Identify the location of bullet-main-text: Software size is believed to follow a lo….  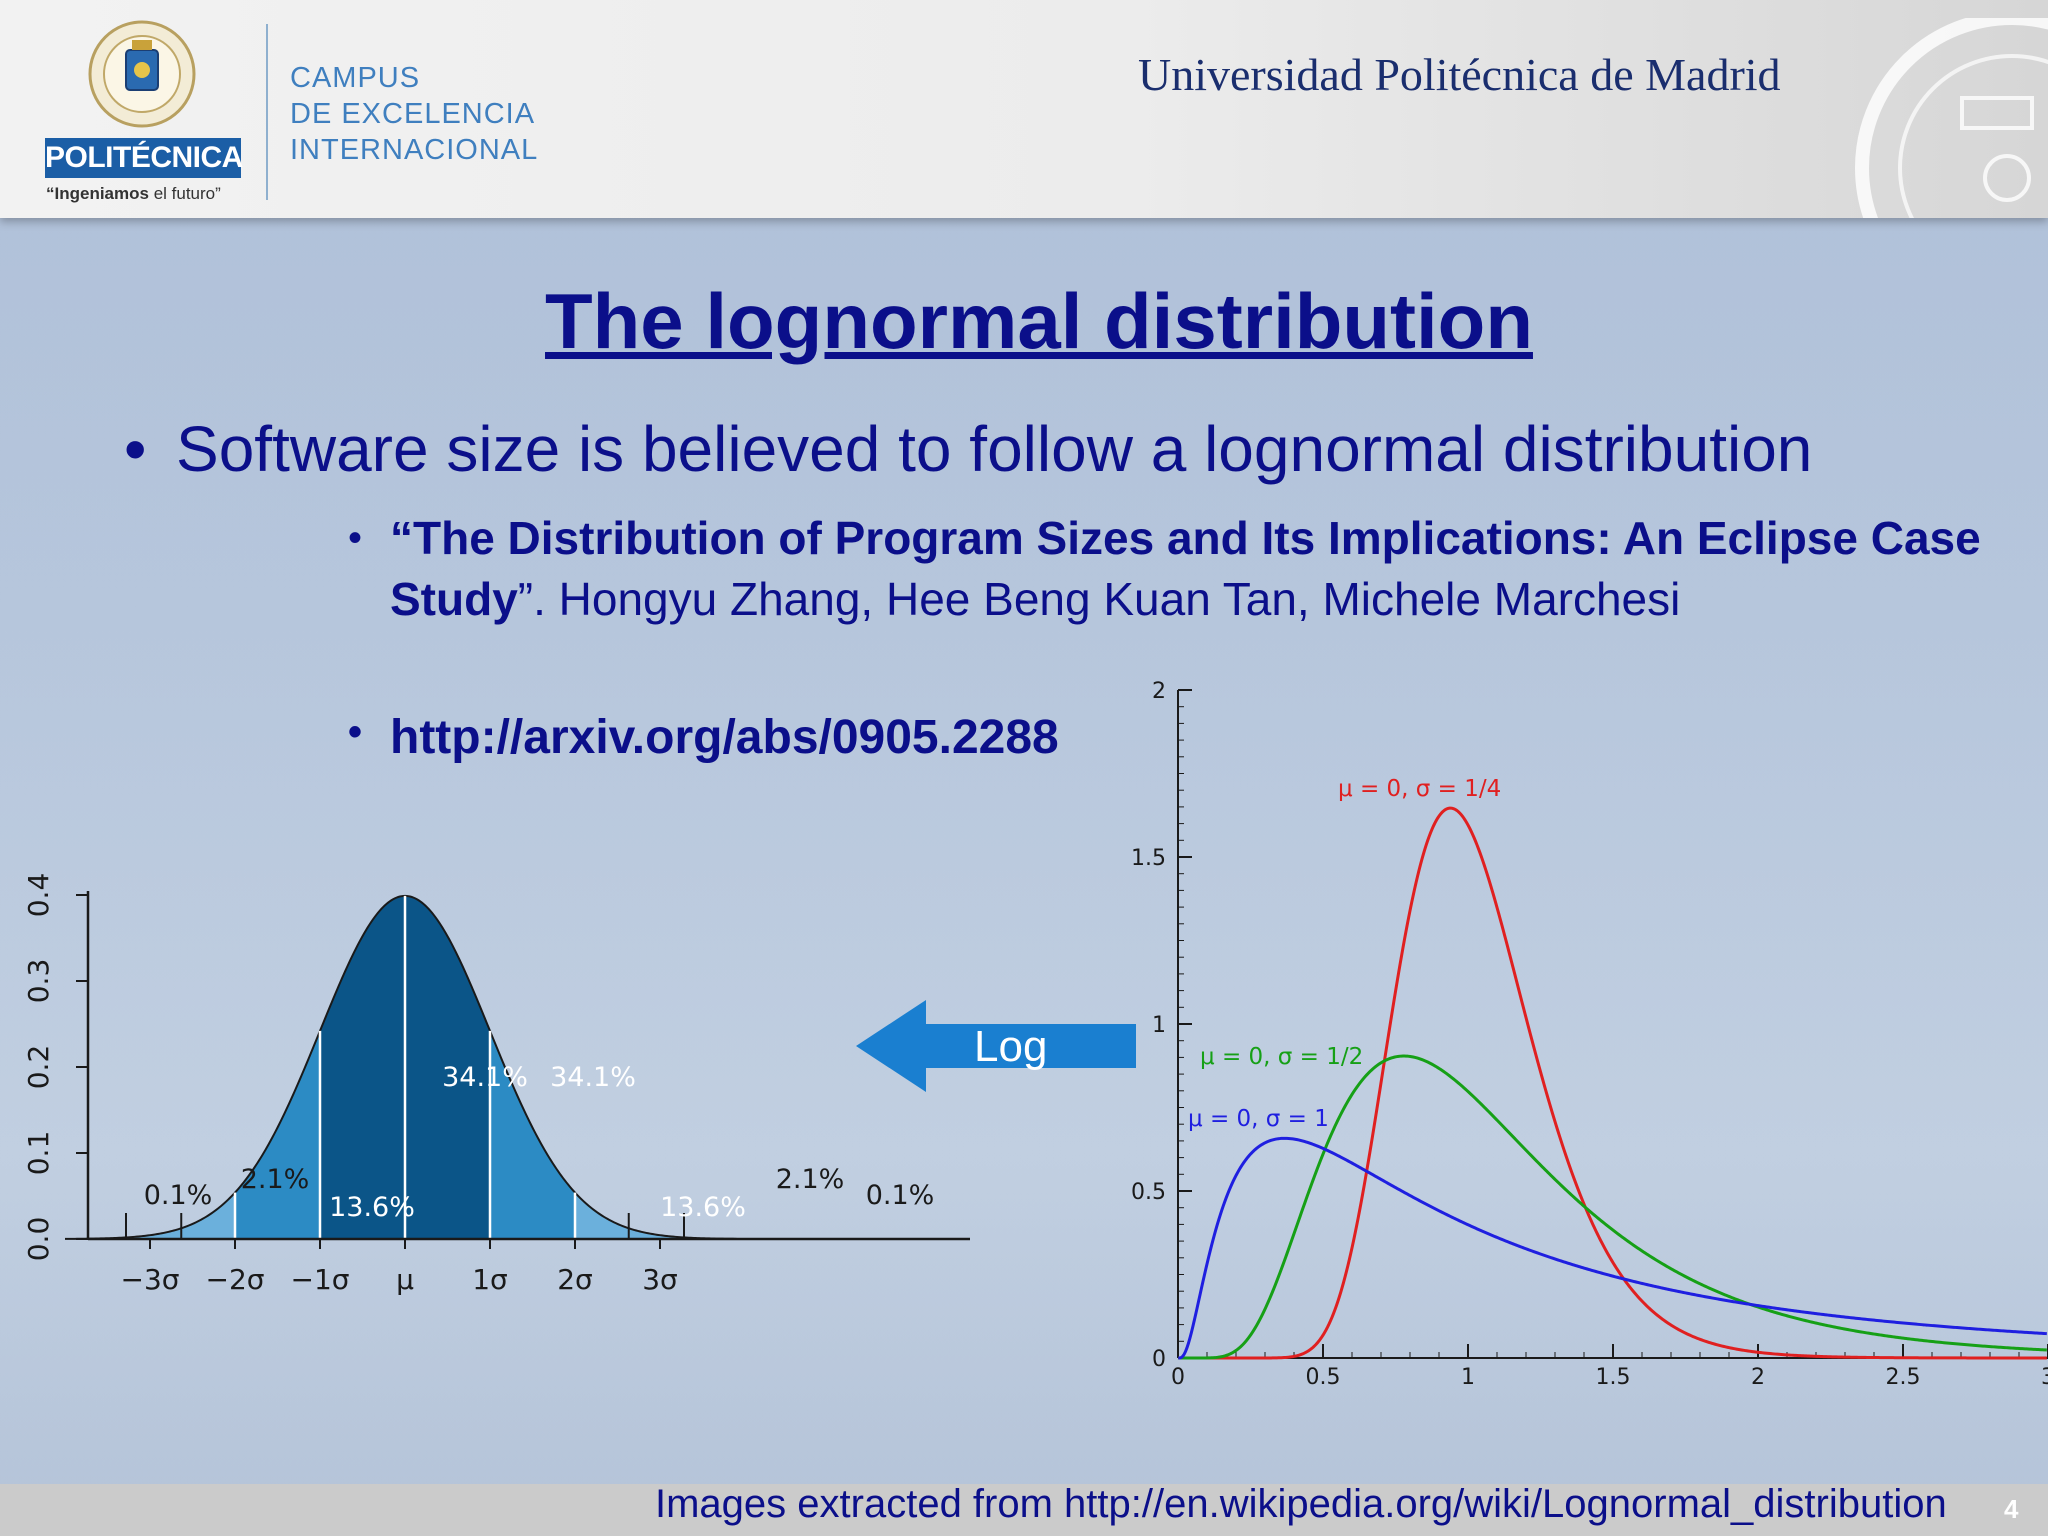
(994, 449).